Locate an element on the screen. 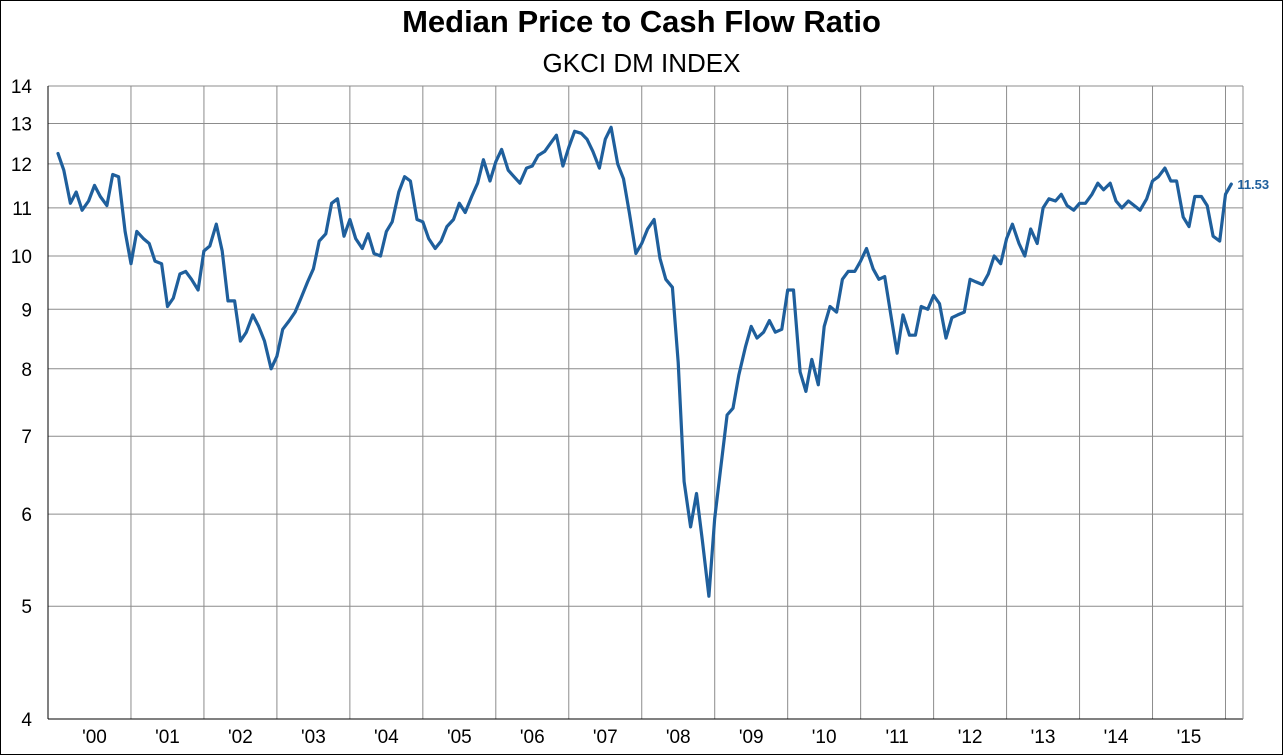  y-tick-label: 8 is located at coordinates (26, 370).